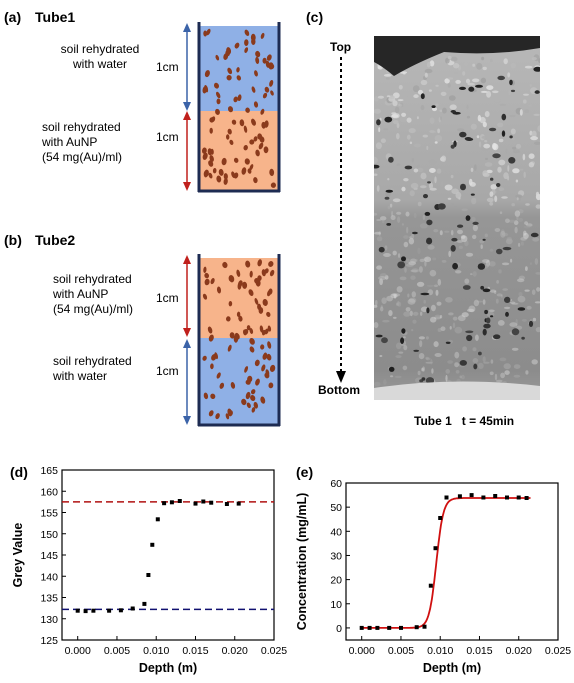 This screenshot has height=683, width=574. What do you see at coordinates (479, 651) in the screenshot?
I see `x-tick-label: 0.015` at bounding box center [479, 651].